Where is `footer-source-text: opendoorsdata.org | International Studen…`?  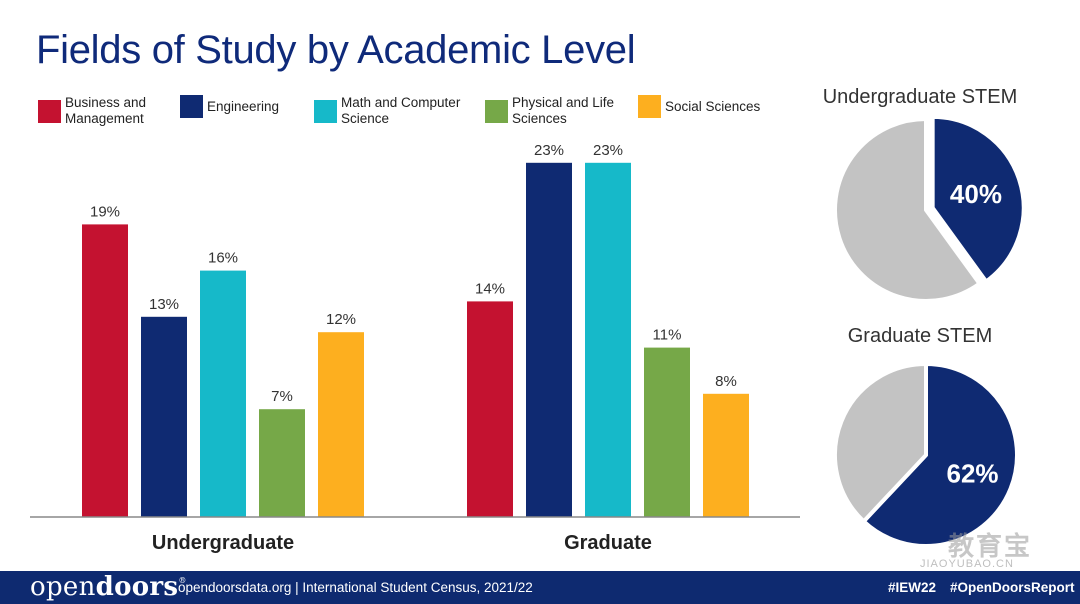 footer-source-text: opendoorsdata.org | International Studen… is located at coordinates (355, 587).